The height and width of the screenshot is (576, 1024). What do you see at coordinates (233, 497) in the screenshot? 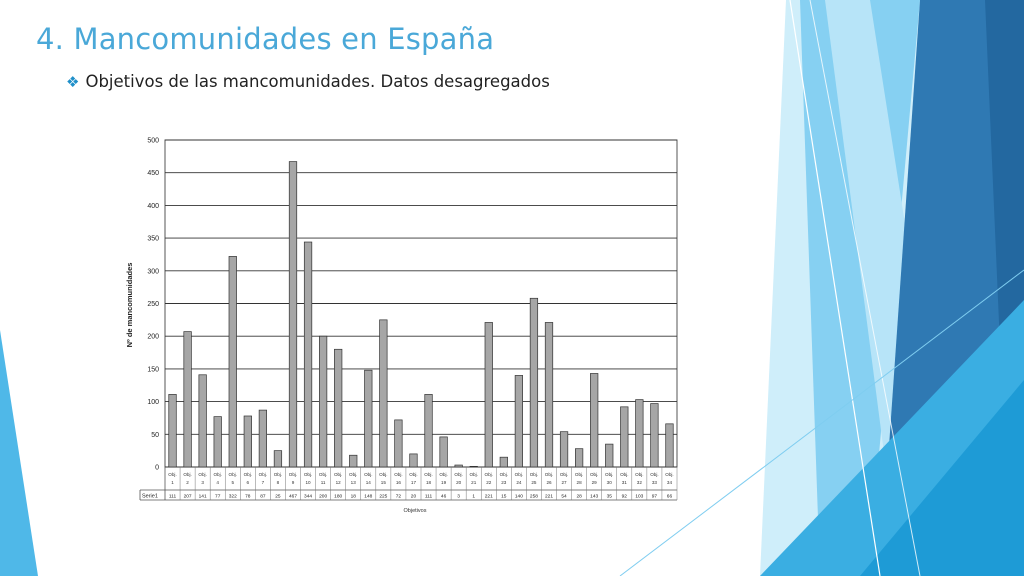
I see `table-value: 322` at bounding box center [233, 497].